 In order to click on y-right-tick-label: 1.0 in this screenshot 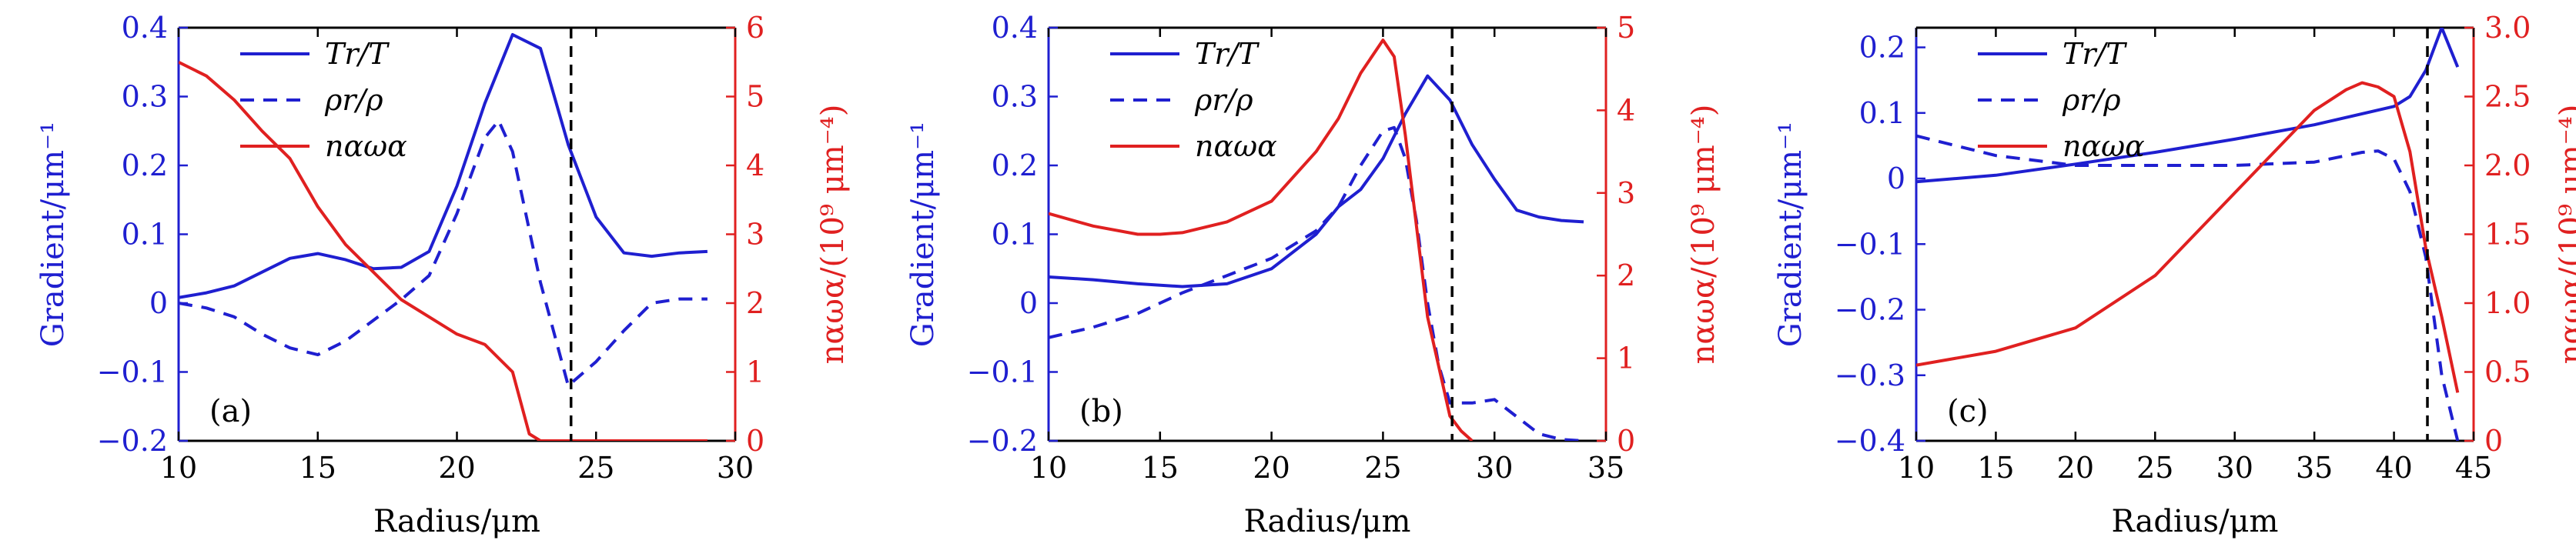, I will do `click(2508, 303)`.